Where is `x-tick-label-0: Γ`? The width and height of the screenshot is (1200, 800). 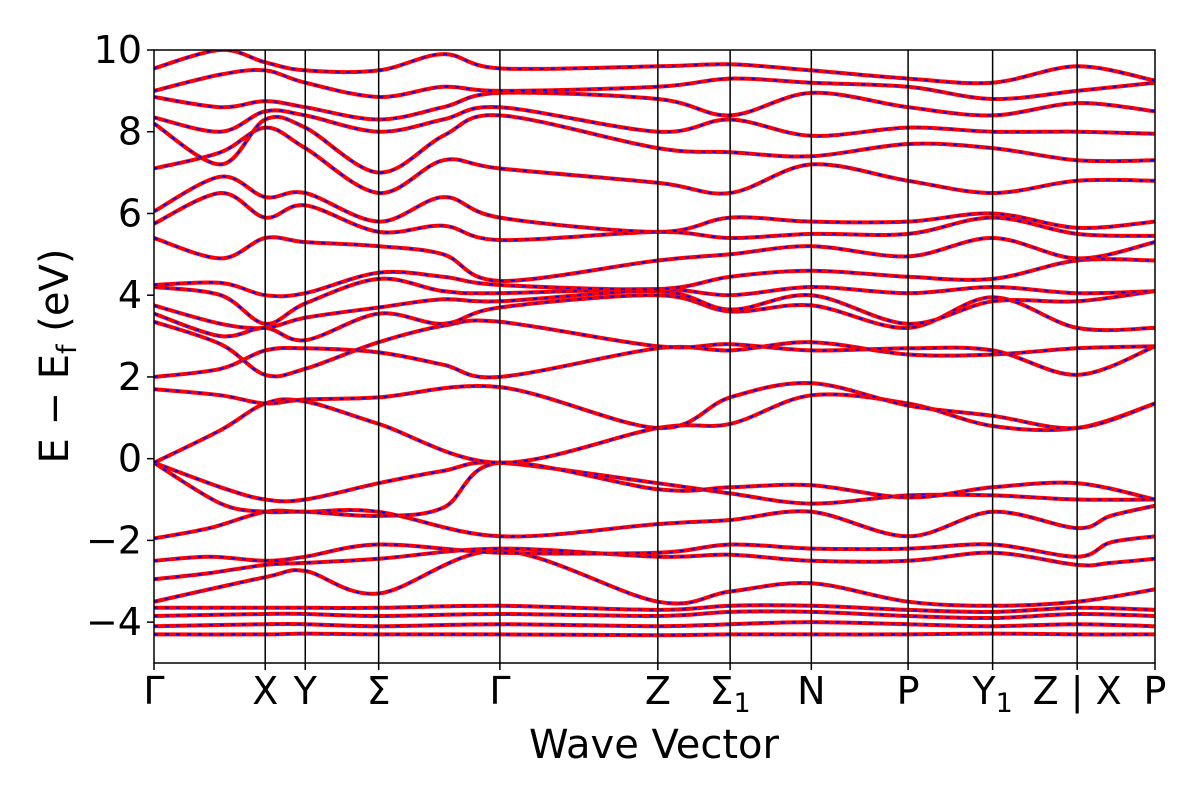
x-tick-label-0: Γ is located at coordinates (153, 691).